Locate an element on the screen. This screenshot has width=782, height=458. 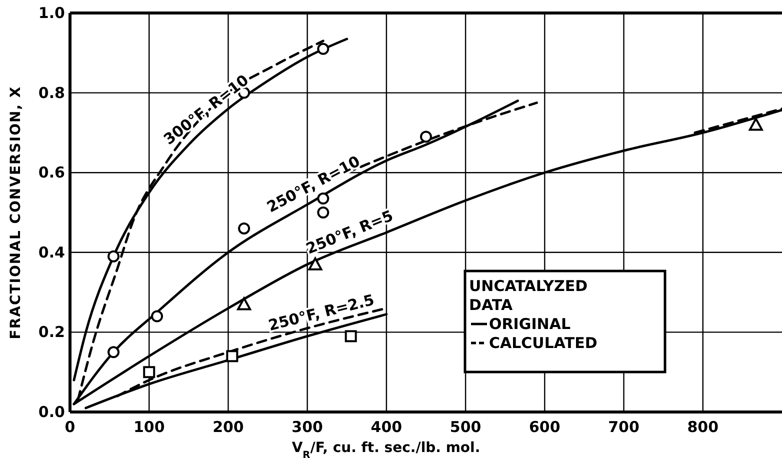
y-tick-label: 0.2 is located at coordinates (51, 332).